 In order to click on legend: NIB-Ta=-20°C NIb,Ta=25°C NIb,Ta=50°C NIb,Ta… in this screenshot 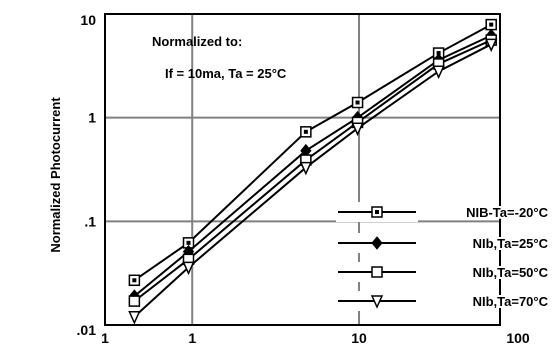, I will do `click(443, 256)`.